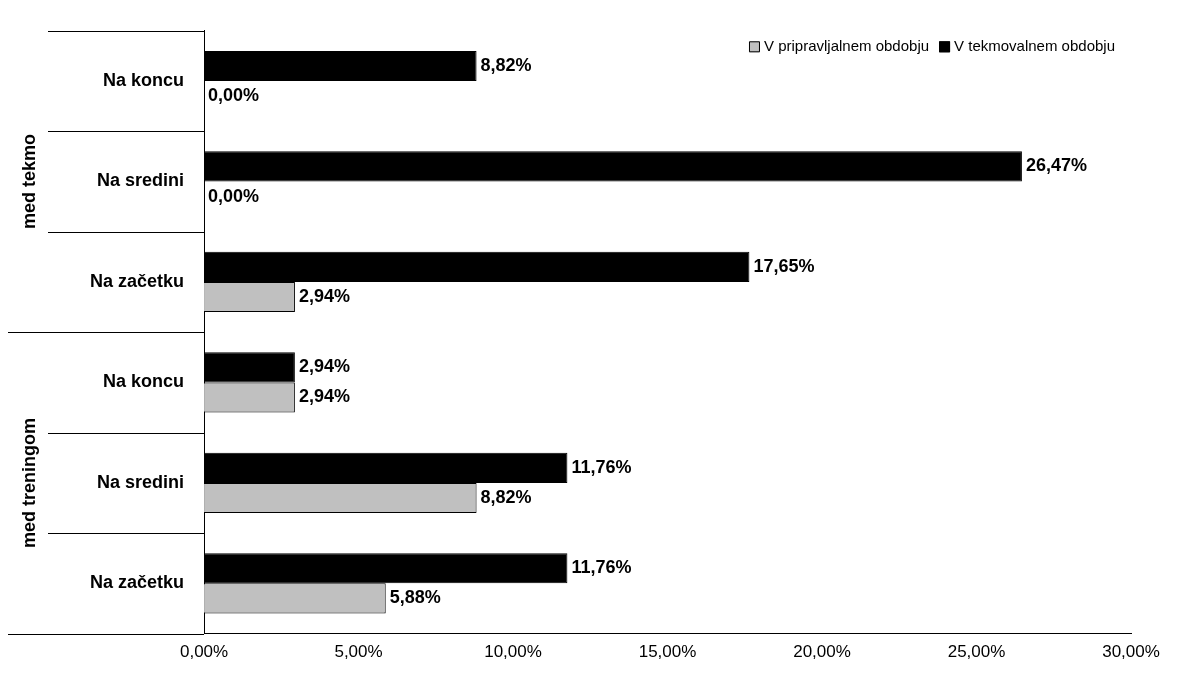 The width and height of the screenshot is (1179, 678). What do you see at coordinates (358, 652) in the screenshot?
I see `x-tick-label: 5,00%` at bounding box center [358, 652].